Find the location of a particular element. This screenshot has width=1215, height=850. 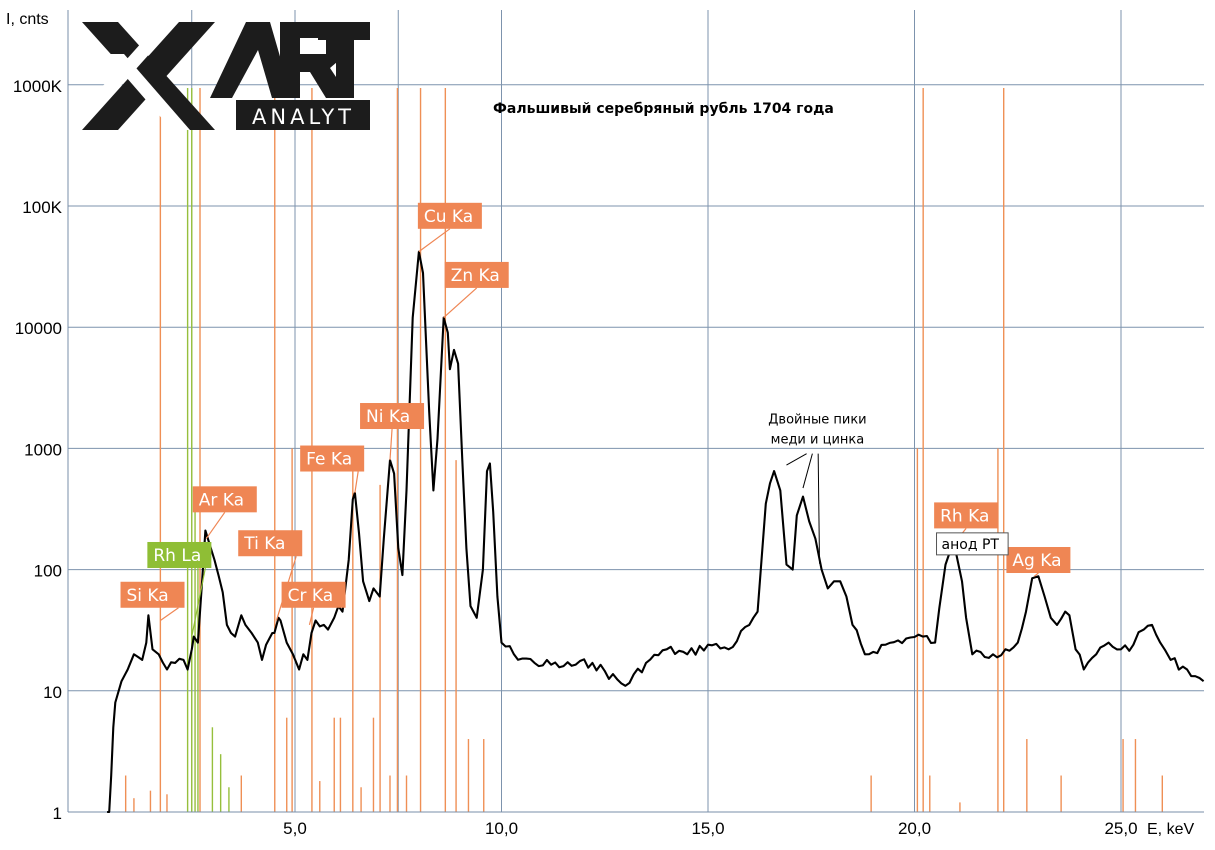

element-label-text: Rh Ka is located at coordinates (964, 516).